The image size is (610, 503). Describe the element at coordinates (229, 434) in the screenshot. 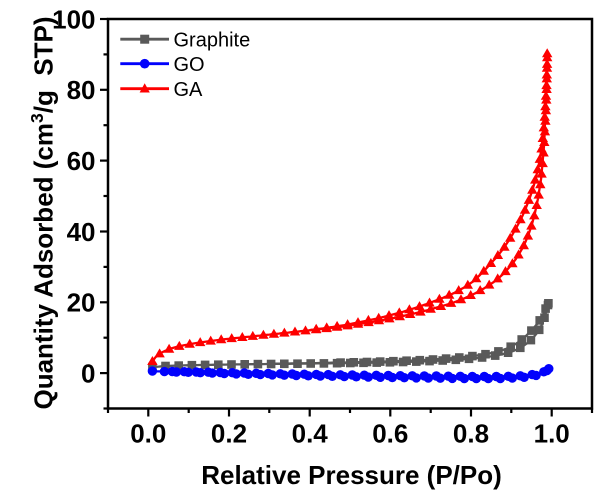

I see `svg-text: 0.2` at that location.